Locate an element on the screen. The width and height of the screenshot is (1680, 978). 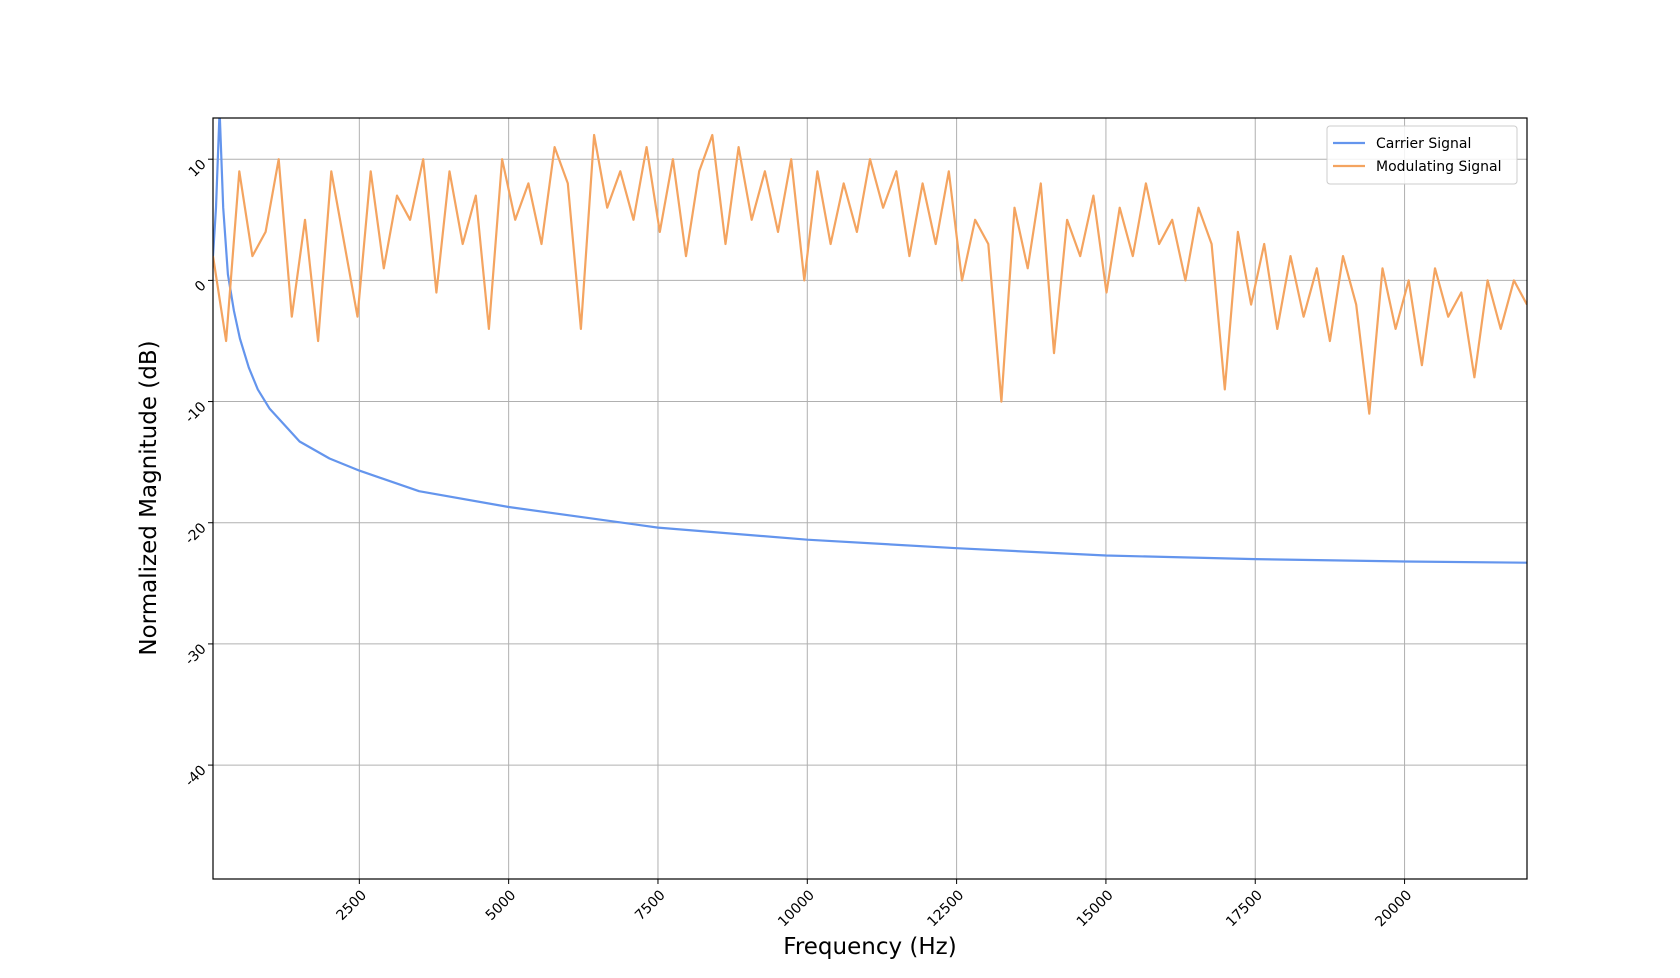
y-tick-label: -30 is located at coordinates (195, 654).